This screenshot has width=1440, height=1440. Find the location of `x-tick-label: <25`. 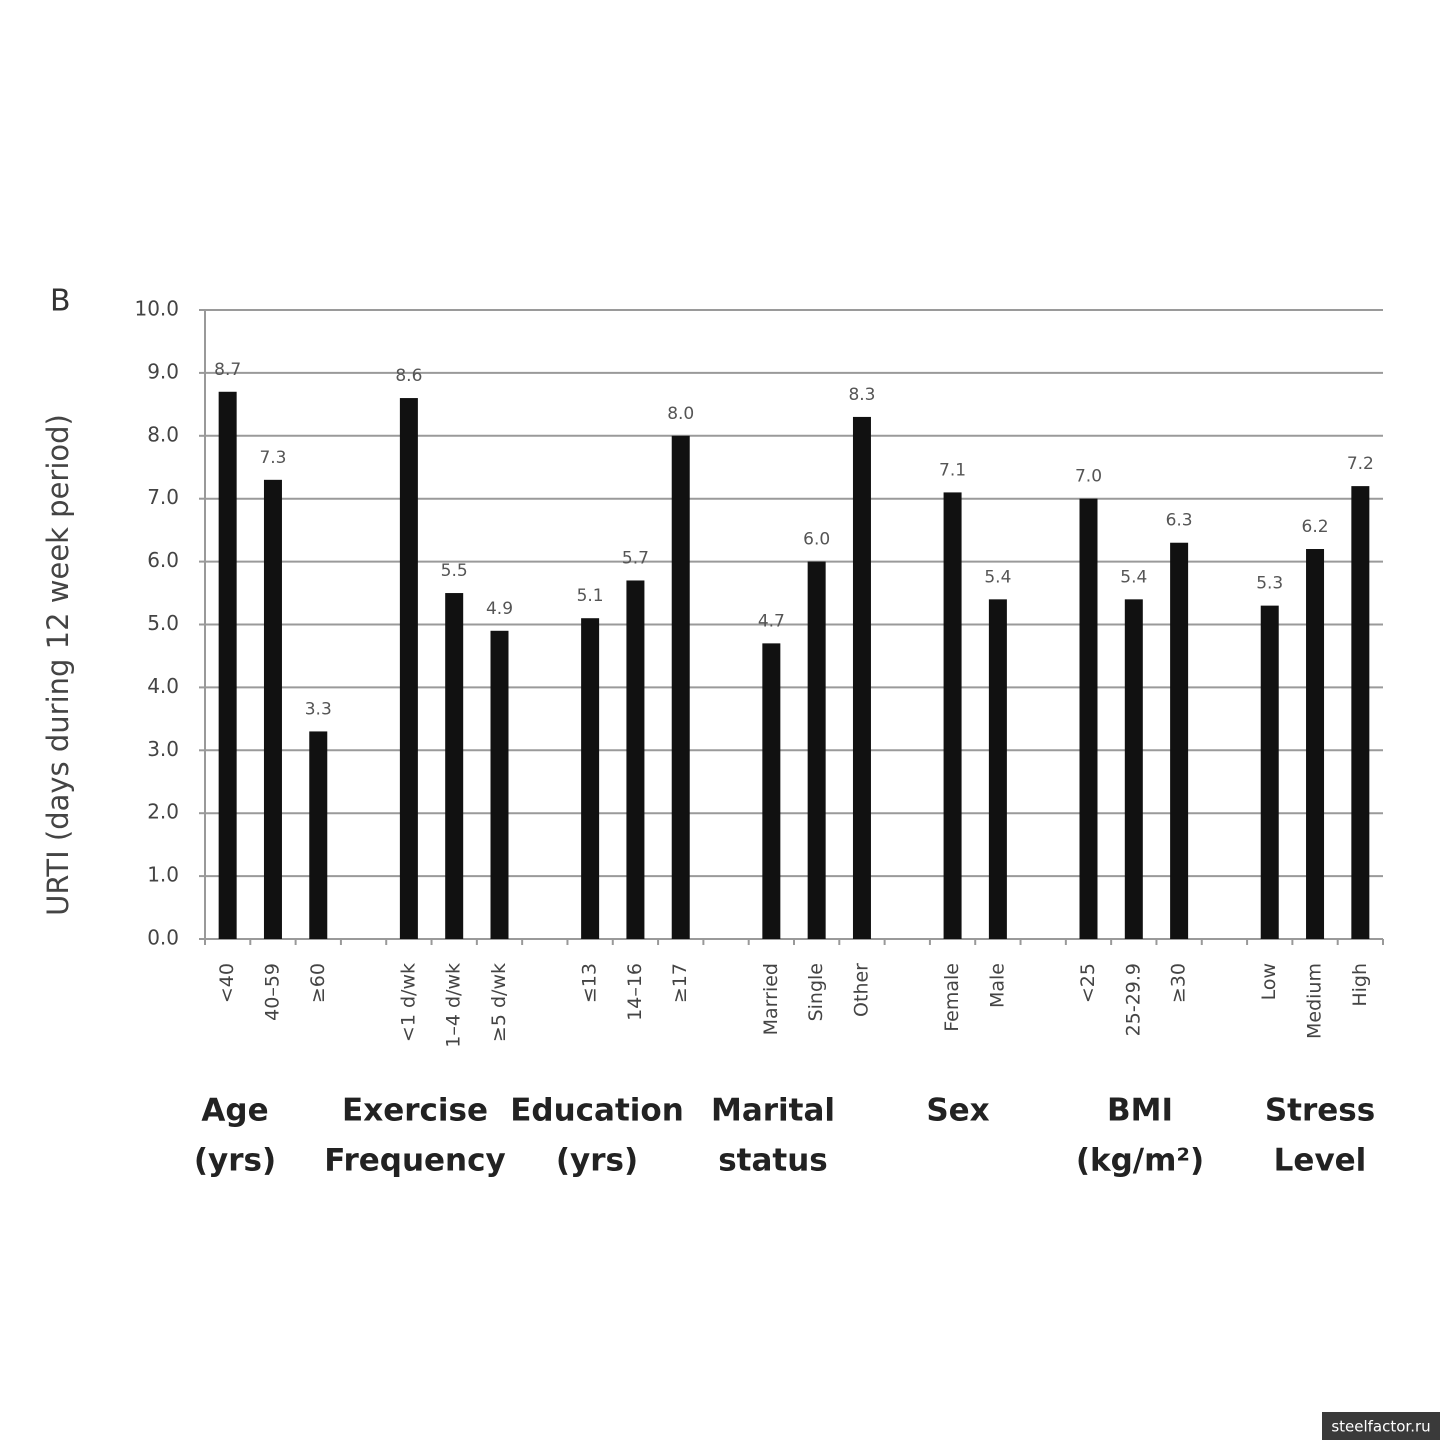

x-tick-label: <25 is located at coordinates (1088, 983).